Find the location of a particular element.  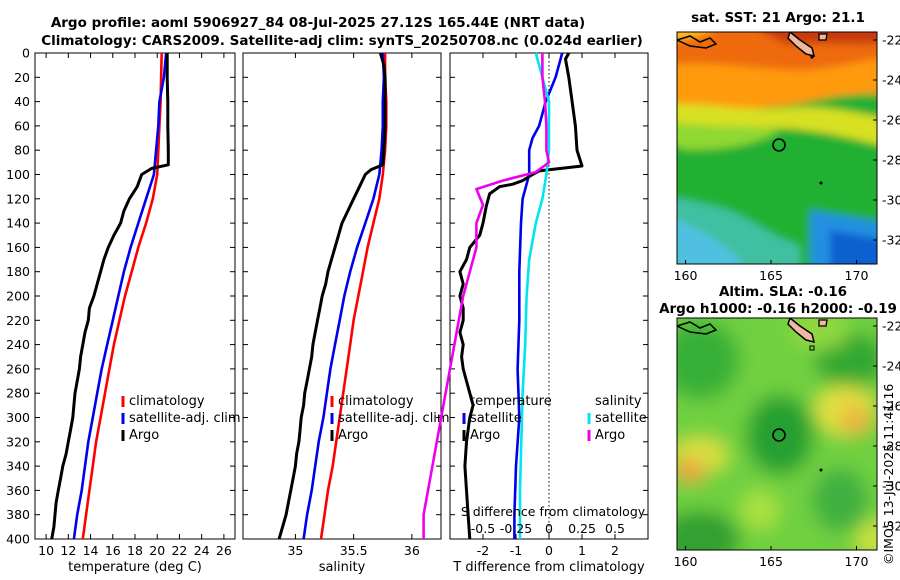

temperature-xlabel: temperature (deg C) is located at coordinates (135, 567).